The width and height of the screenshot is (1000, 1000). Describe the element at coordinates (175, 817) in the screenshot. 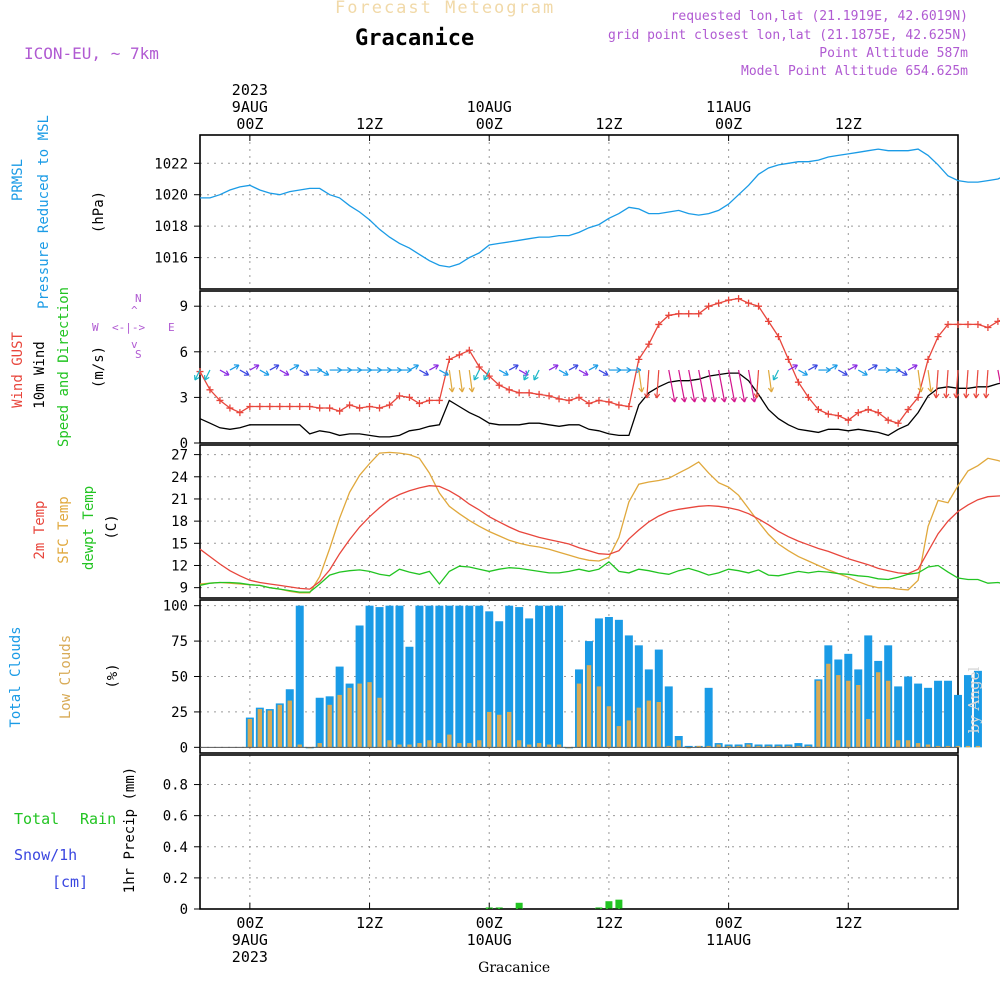

I see `precip-ytick-label: 0.6` at that location.